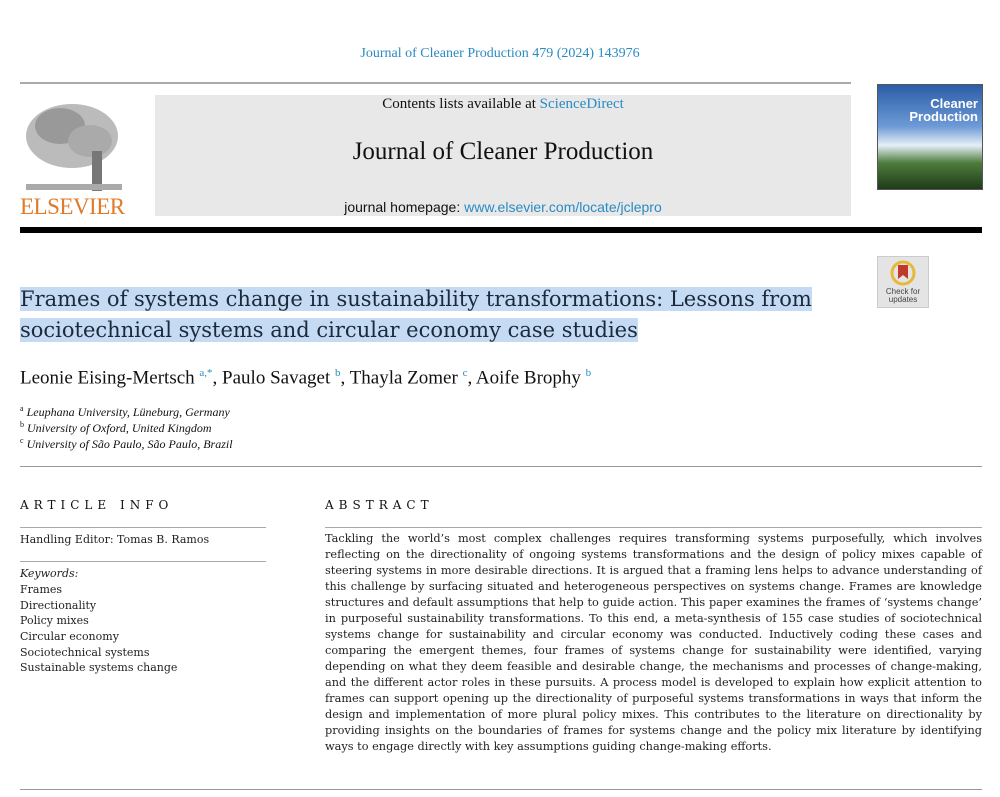  I want to click on keyword: Frames, so click(41, 589).